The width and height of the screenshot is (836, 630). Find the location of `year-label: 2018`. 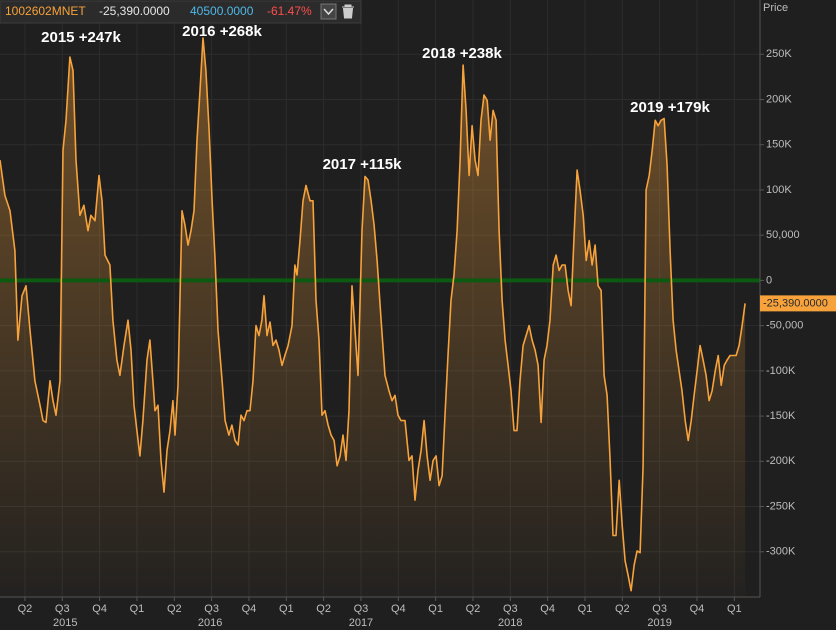

year-label: 2018 is located at coordinates (510, 623).